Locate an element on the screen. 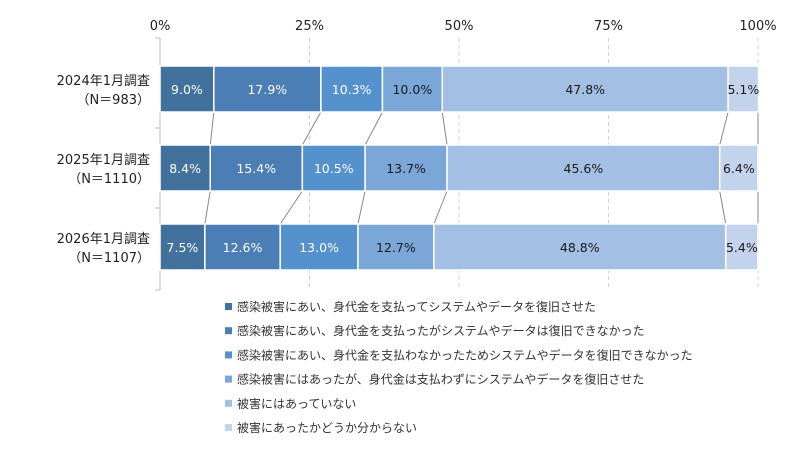  data-label: 10.5% is located at coordinates (334, 168).